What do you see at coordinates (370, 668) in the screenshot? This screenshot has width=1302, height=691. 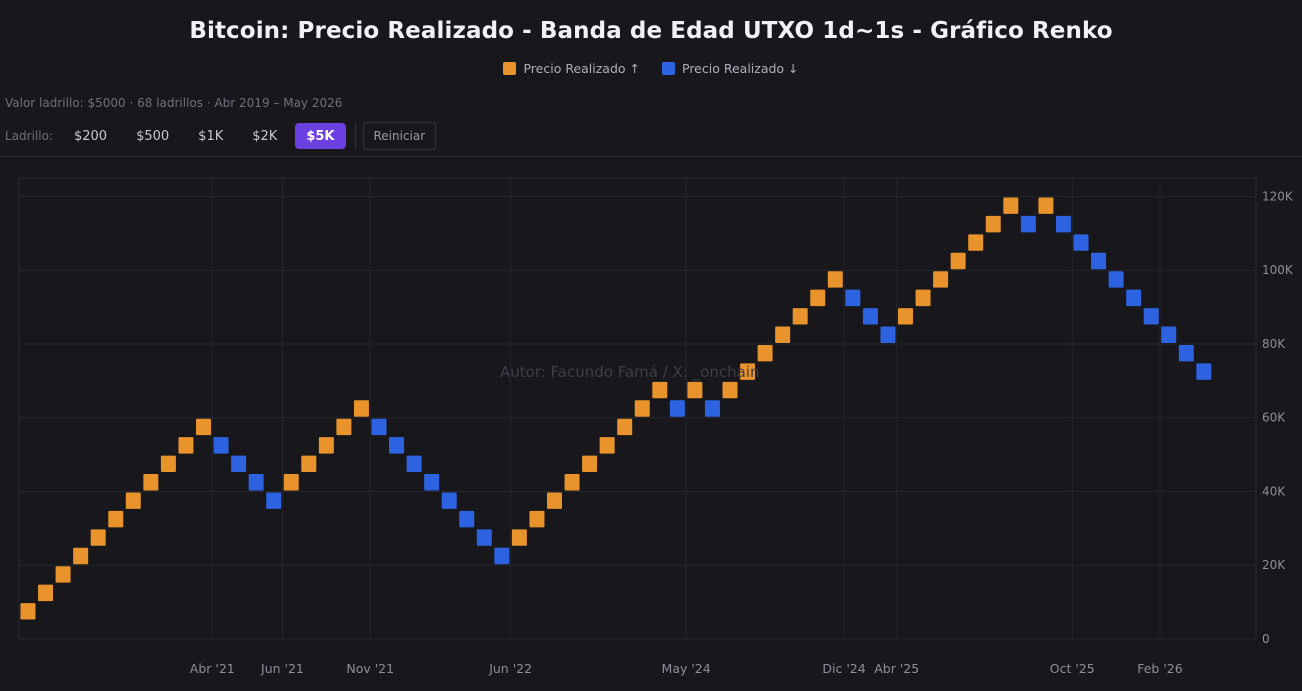 I see `x-tick-label: Nov '21` at bounding box center [370, 668].